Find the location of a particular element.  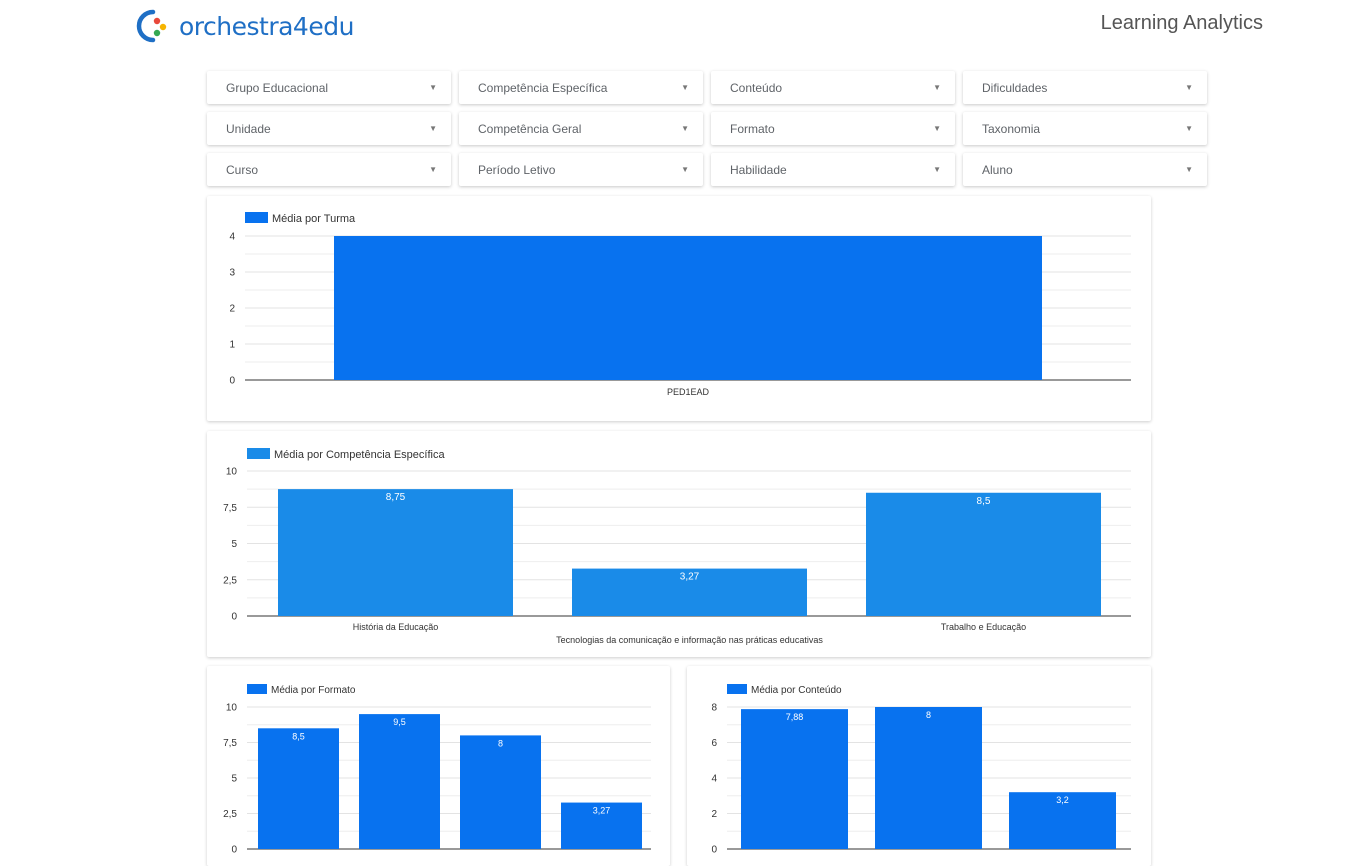

legend-label: Média por Competência Específica is located at coordinates (359, 455).